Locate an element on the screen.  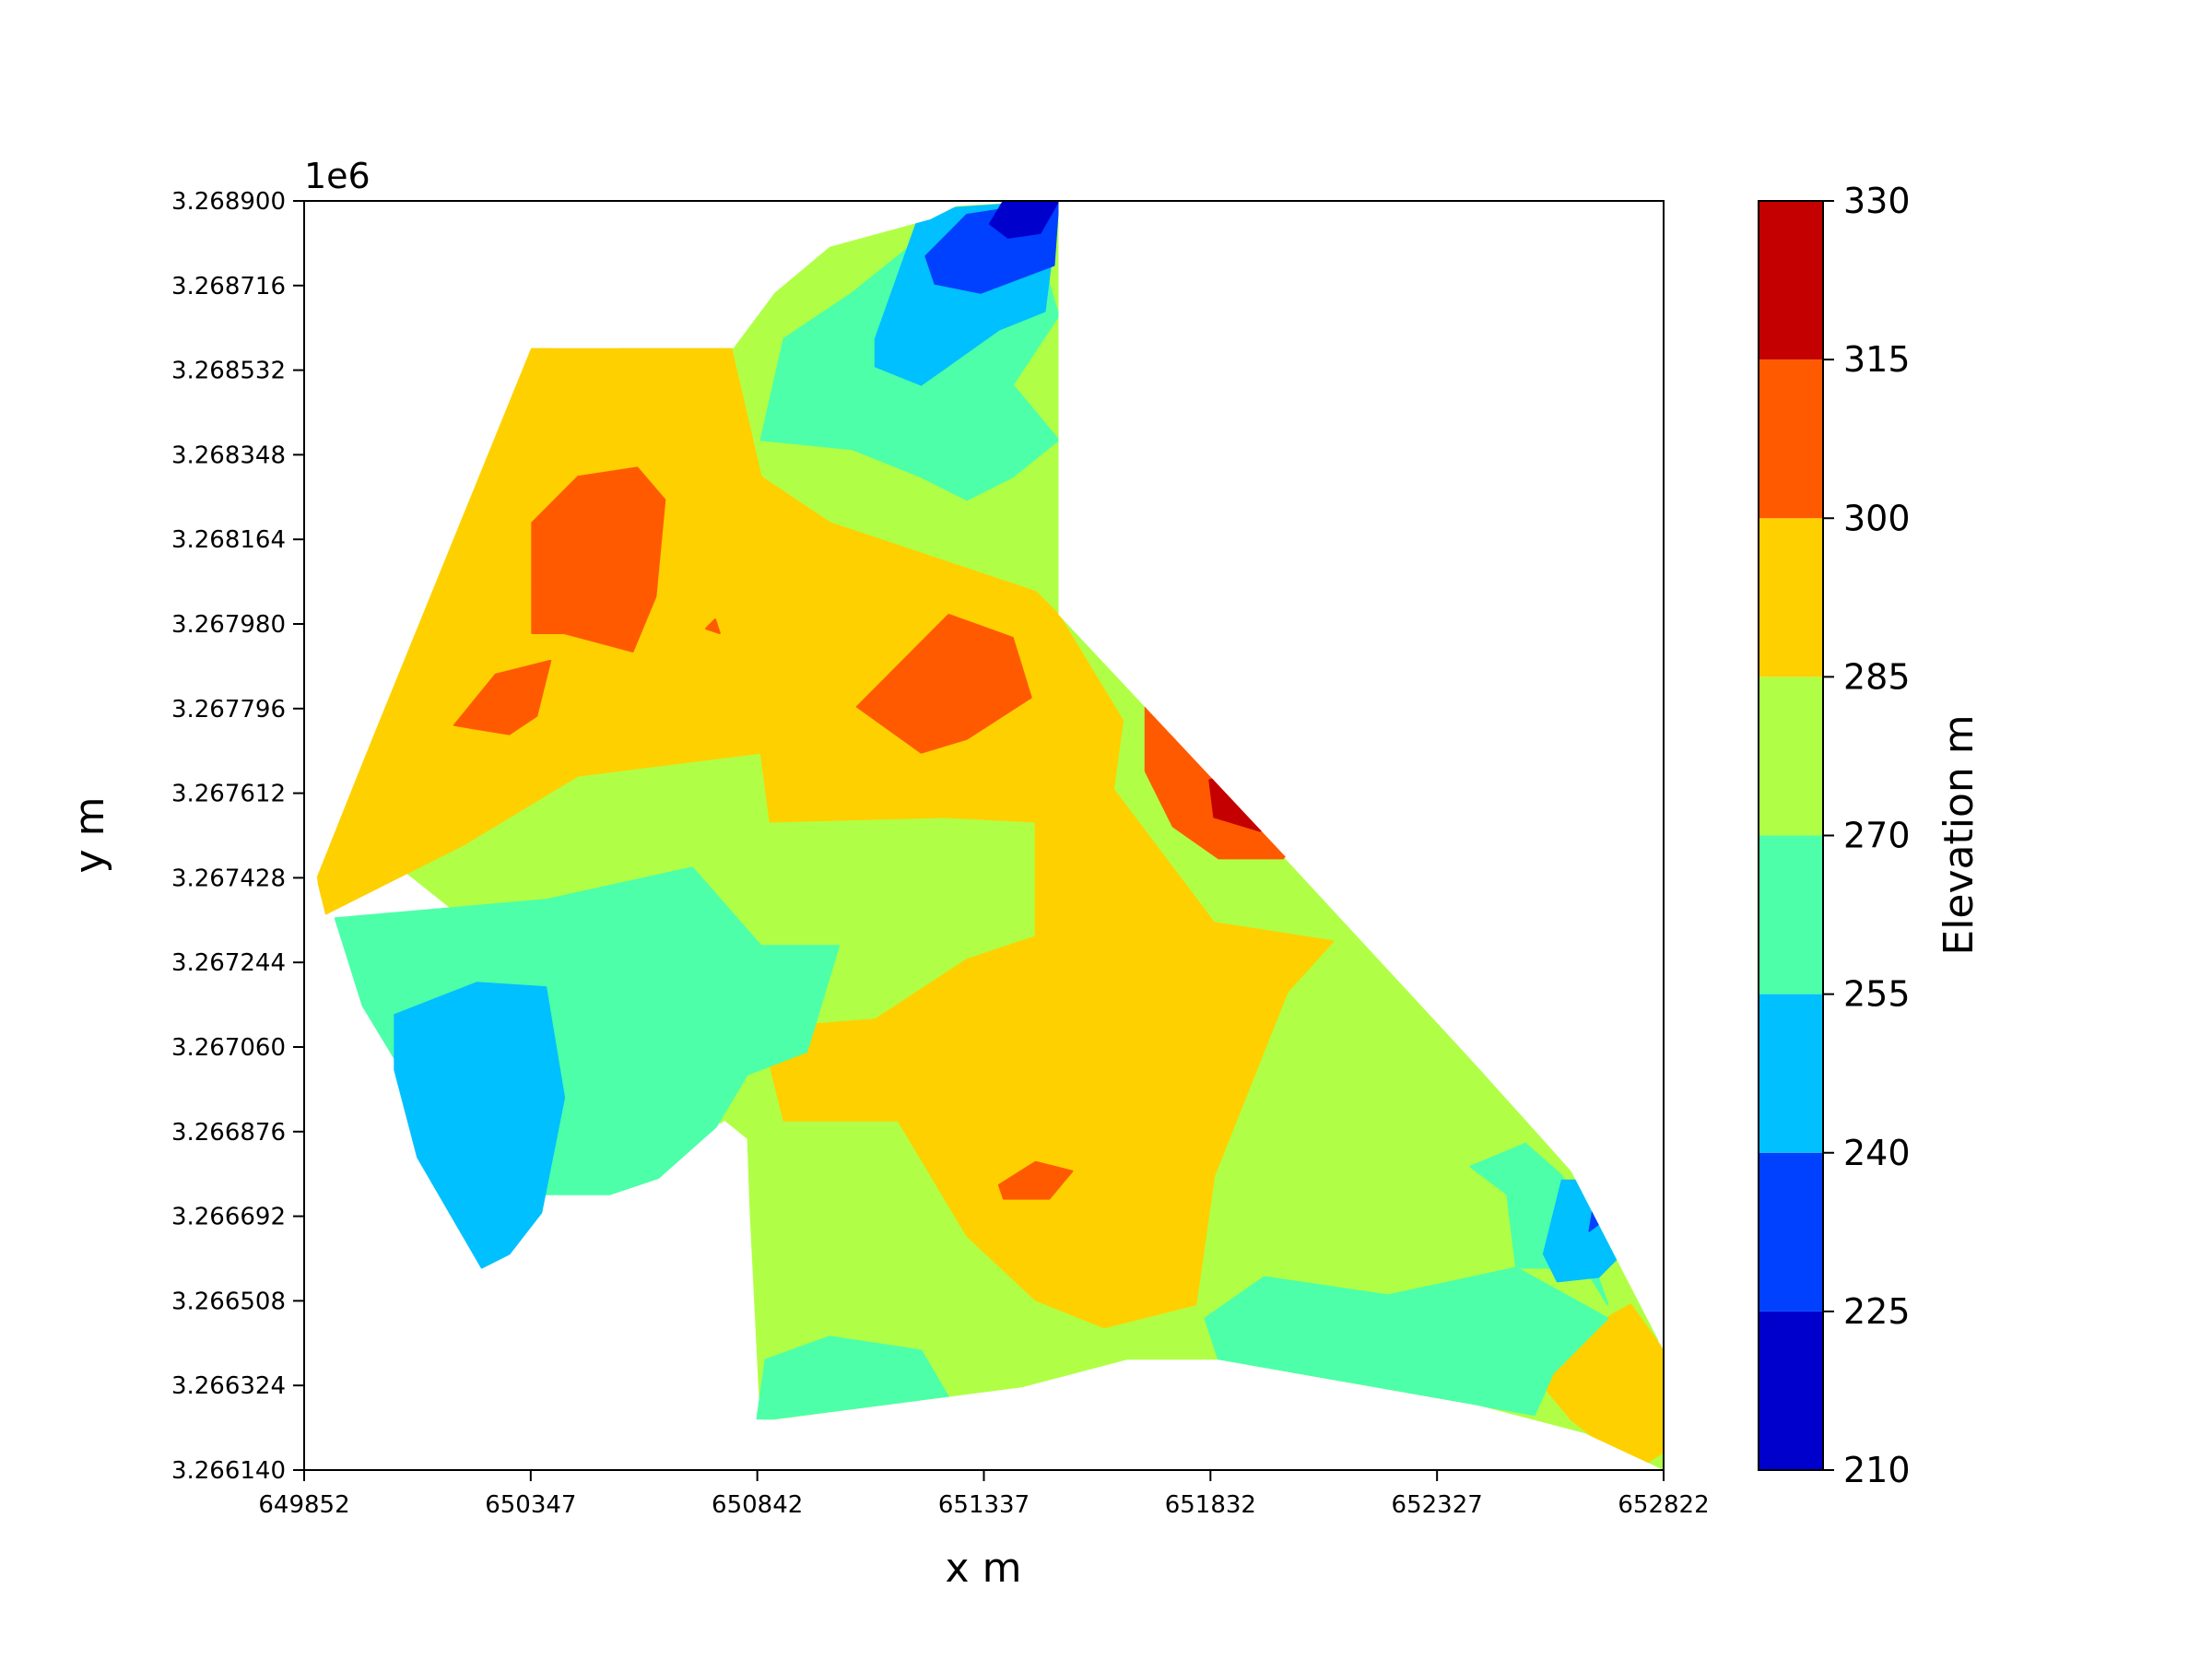
y-tick-label: 3.268532 is located at coordinates (228, 371).